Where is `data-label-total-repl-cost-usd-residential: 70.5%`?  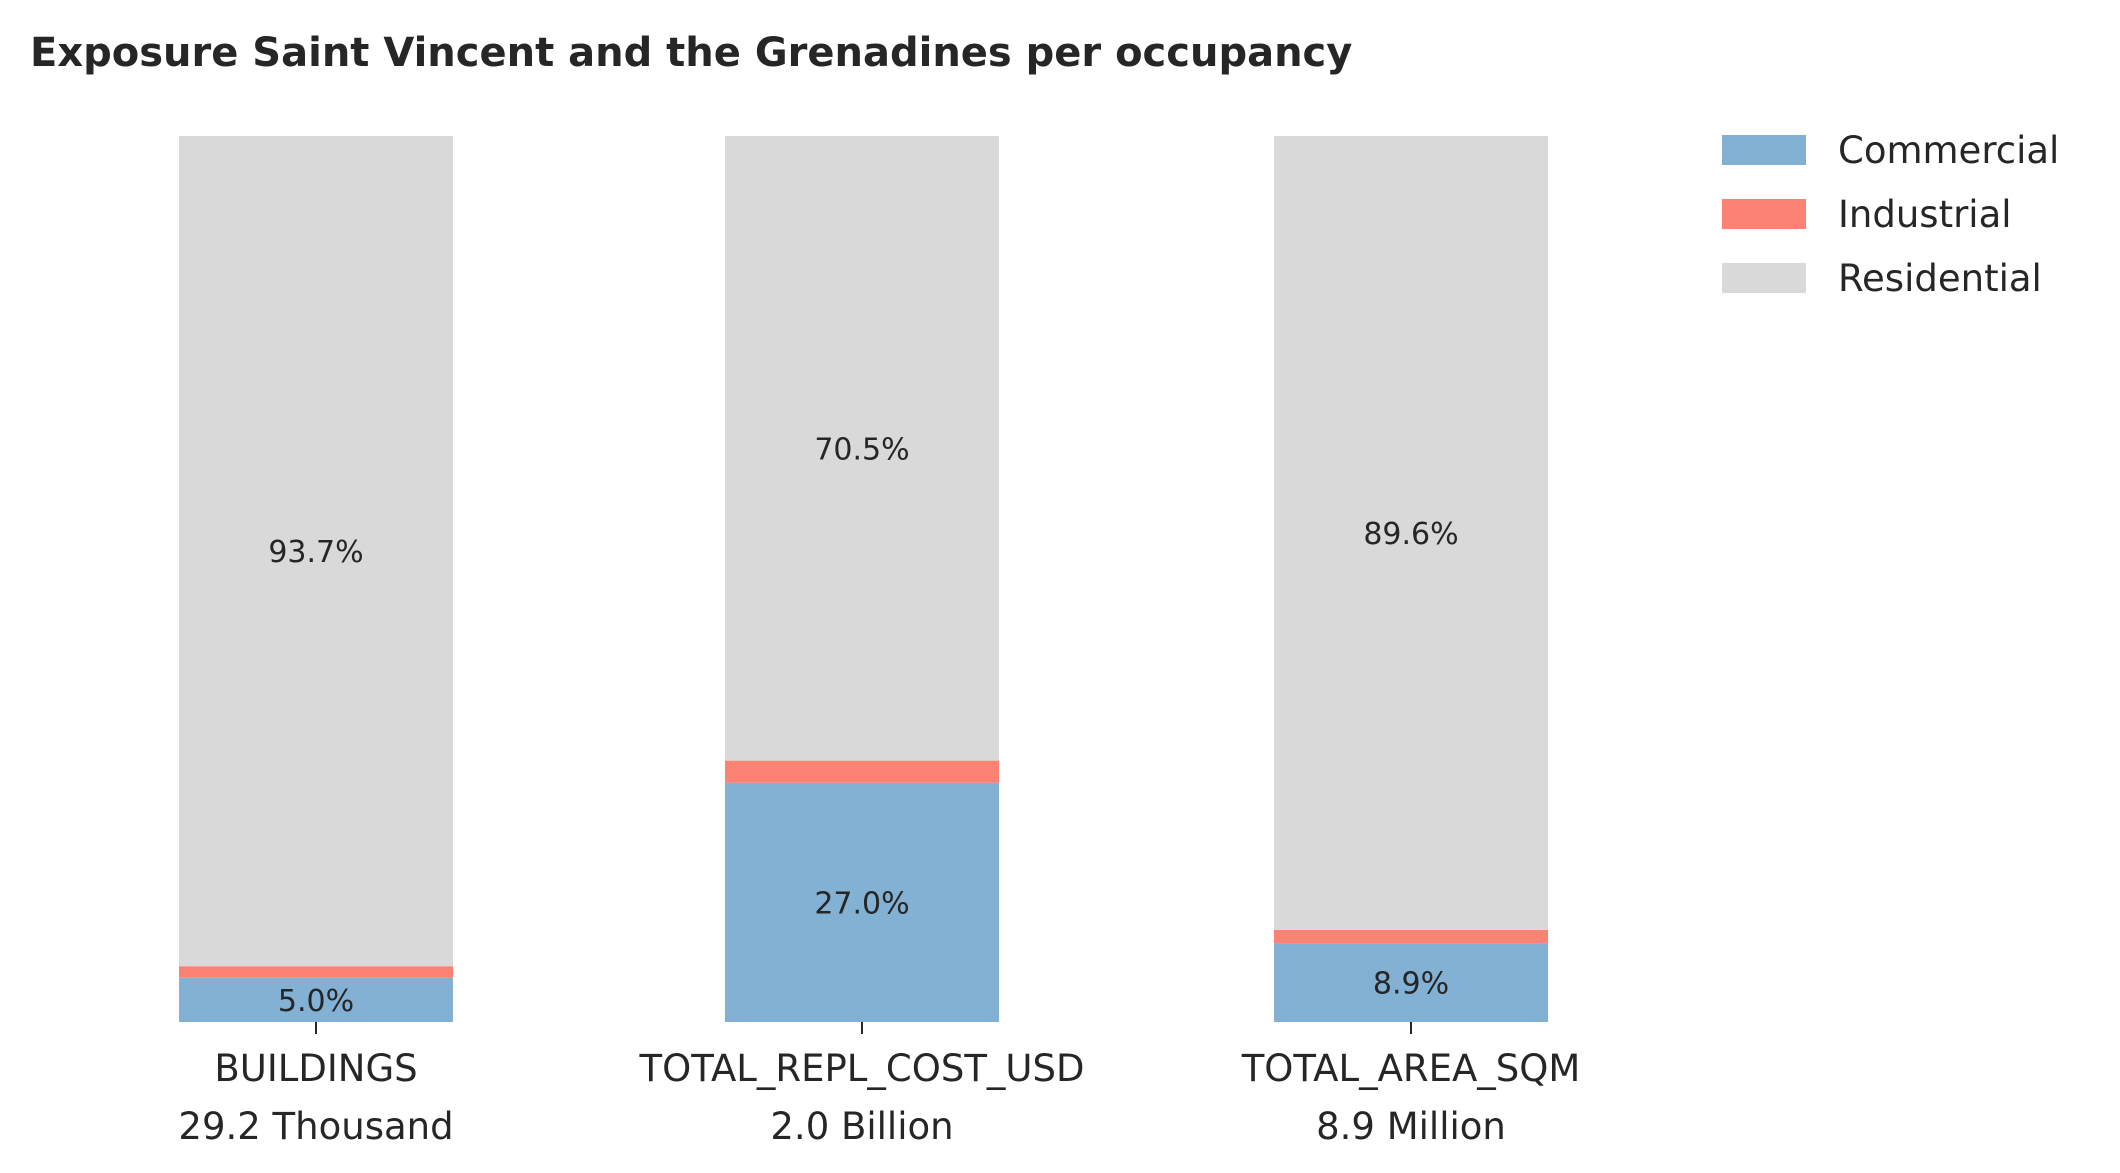 data-label-total-repl-cost-usd-residential: 70.5% is located at coordinates (861, 449).